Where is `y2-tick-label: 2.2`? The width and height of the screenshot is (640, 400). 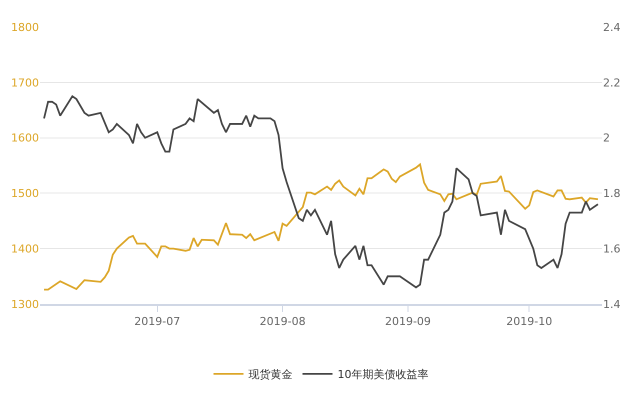
y2-tick-label: 2.2 is located at coordinates (611, 83).